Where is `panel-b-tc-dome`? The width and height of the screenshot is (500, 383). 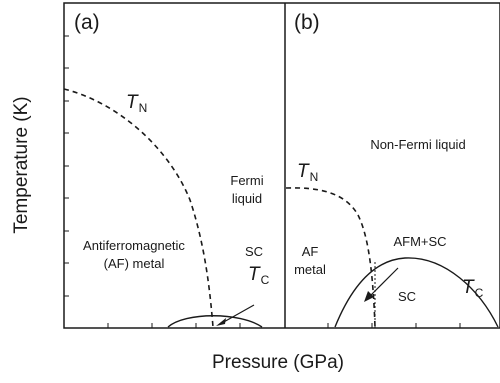 panel-b-tc-dome is located at coordinates (416, 292).